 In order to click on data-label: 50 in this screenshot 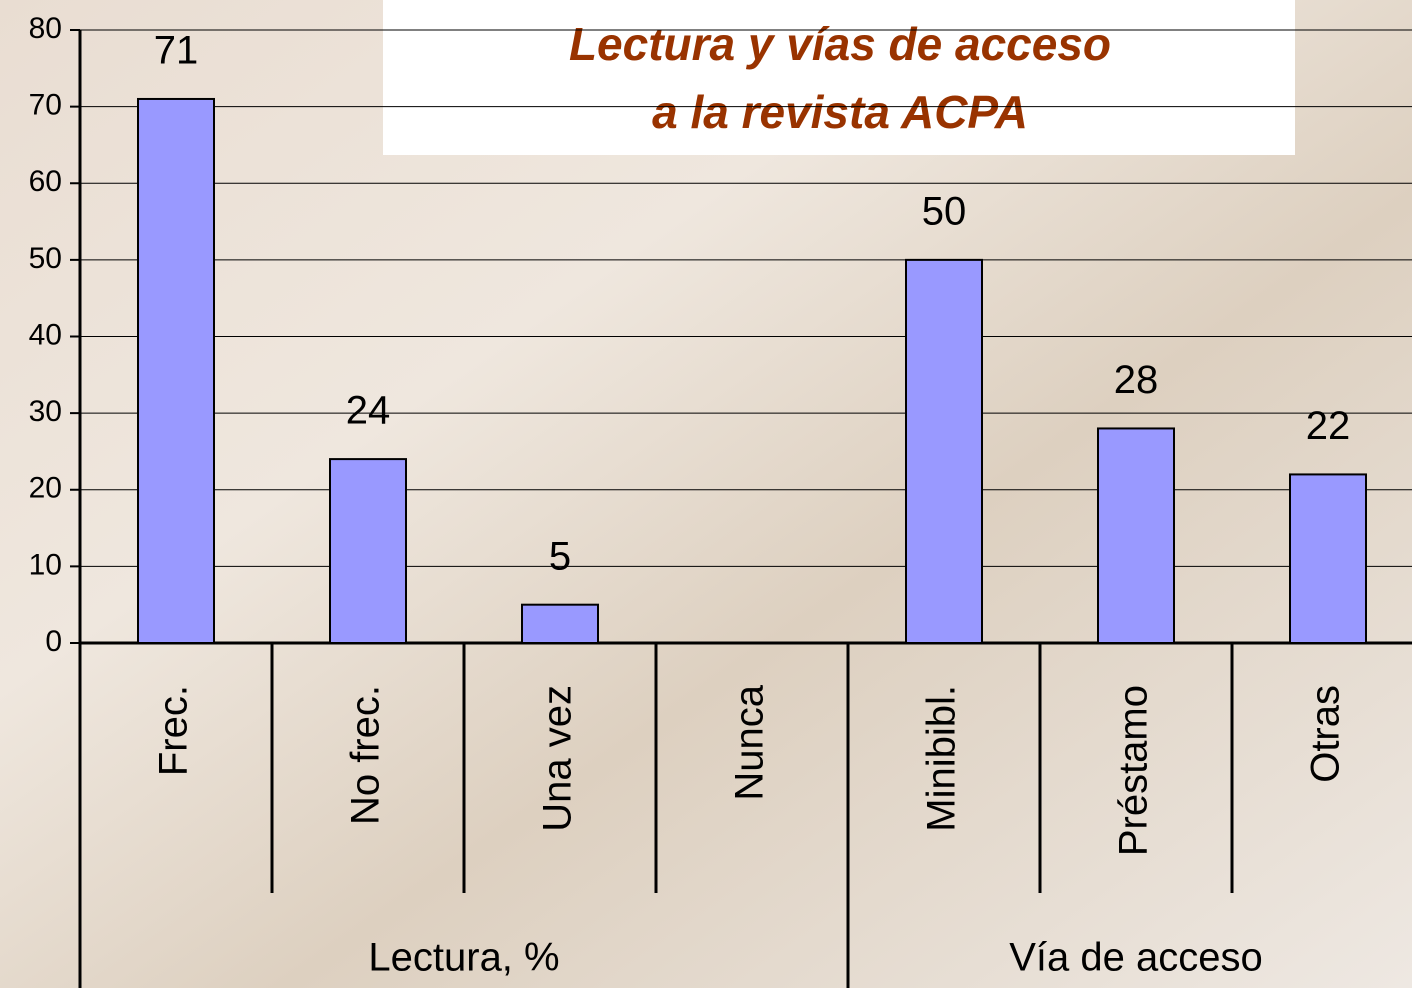, I will do `click(944, 211)`.